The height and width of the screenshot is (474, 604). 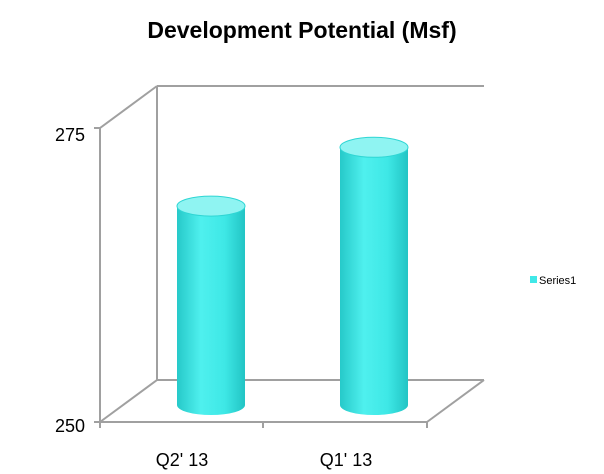 I want to click on legend: Series1, so click(x=553, y=281).